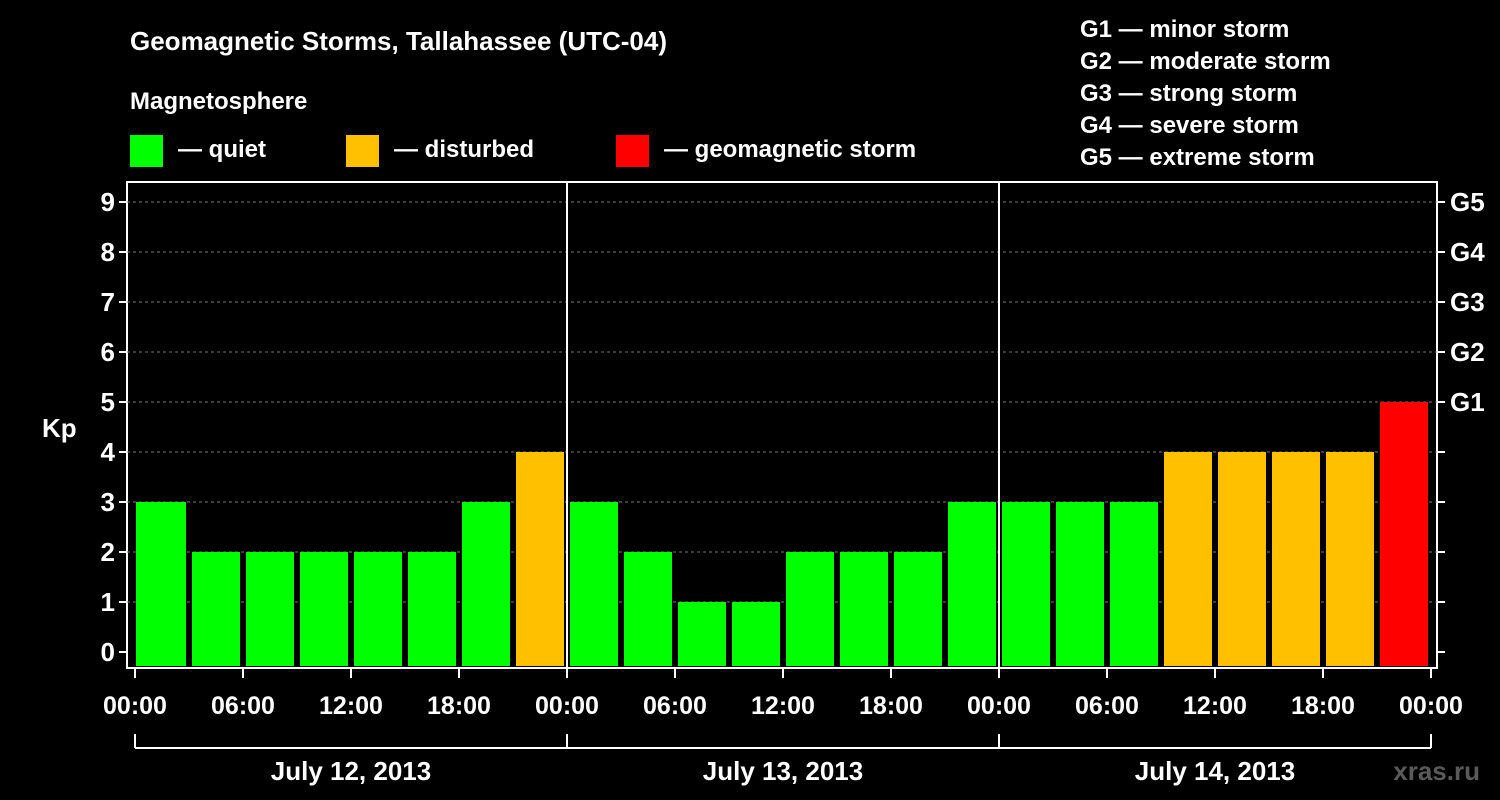 The height and width of the screenshot is (800, 1500). What do you see at coordinates (1189, 125) in the screenshot?
I see `storm-scale-g4: G4 — severe storm` at bounding box center [1189, 125].